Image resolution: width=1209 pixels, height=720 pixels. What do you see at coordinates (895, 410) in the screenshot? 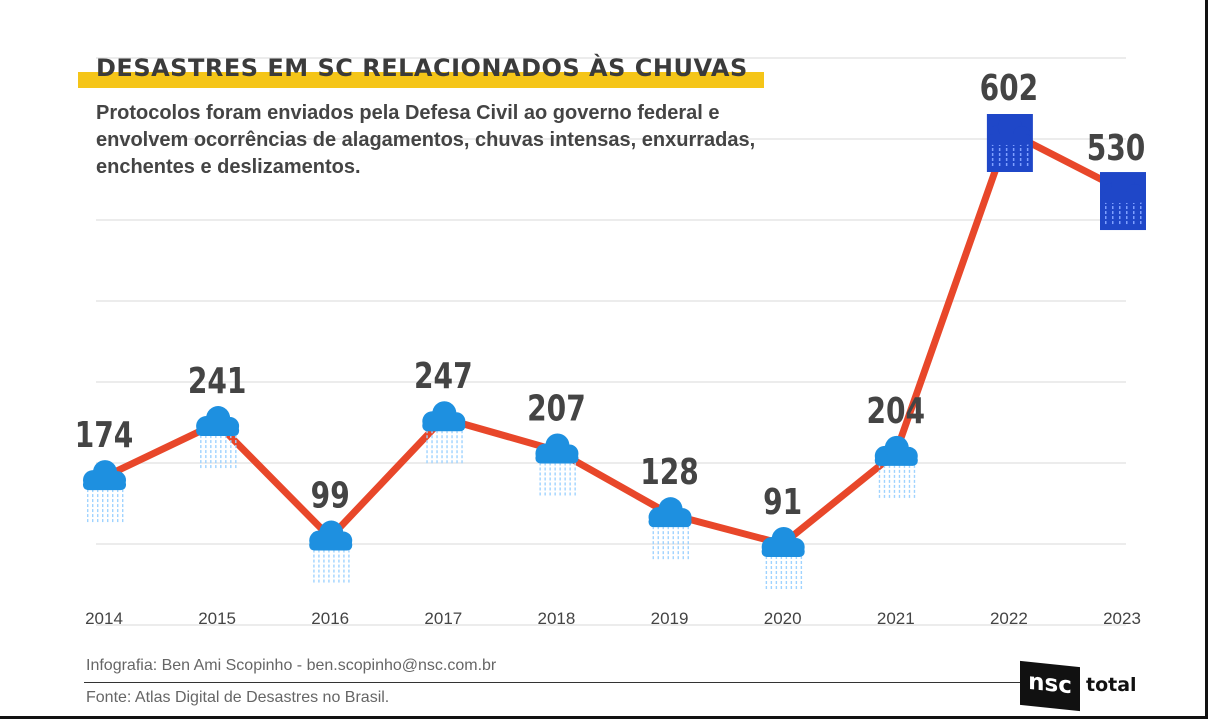
I see `data-label: 204` at bounding box center [895, 410].